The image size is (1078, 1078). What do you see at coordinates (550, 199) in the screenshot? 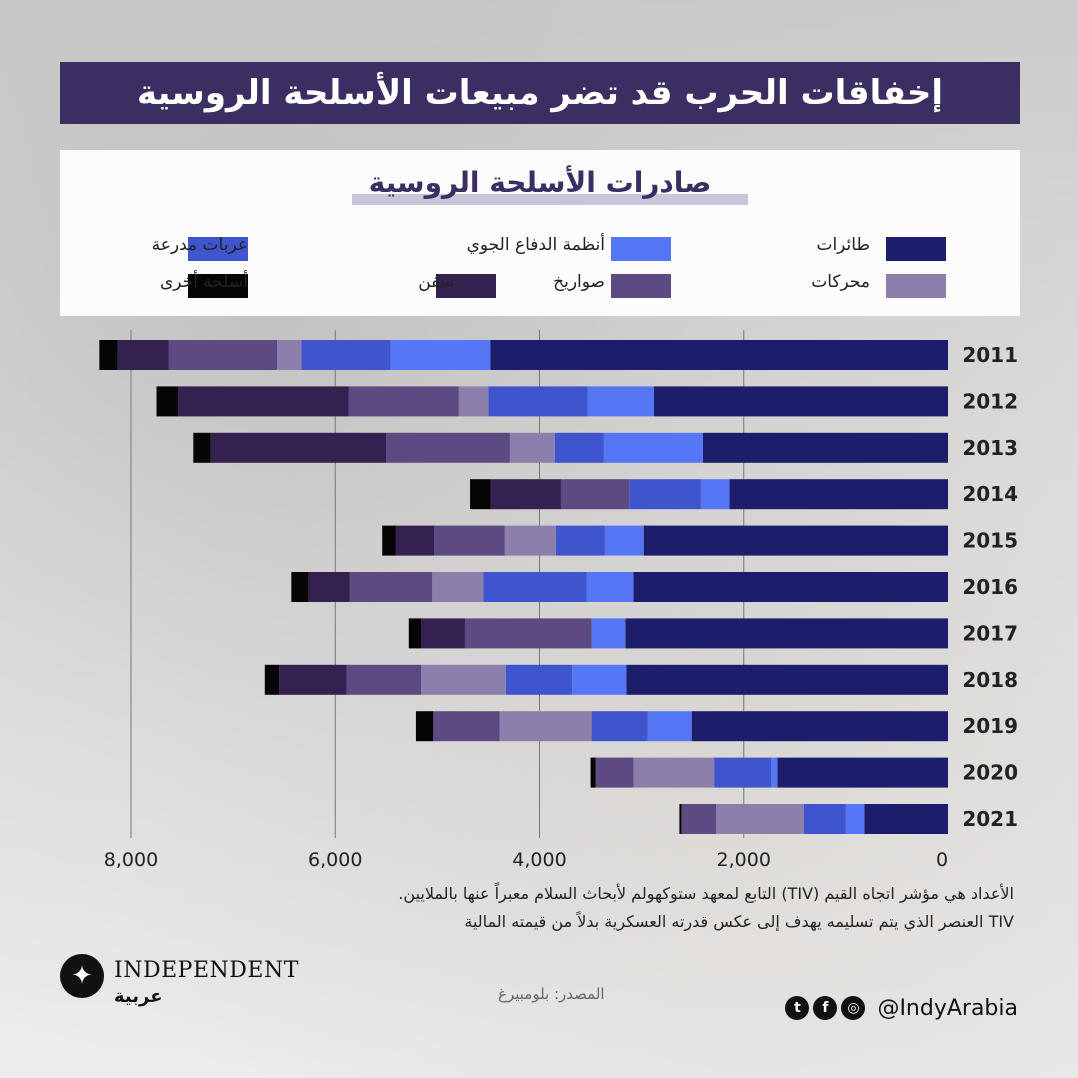
I see `subtitle-underline` at bounding box center [550, 199].